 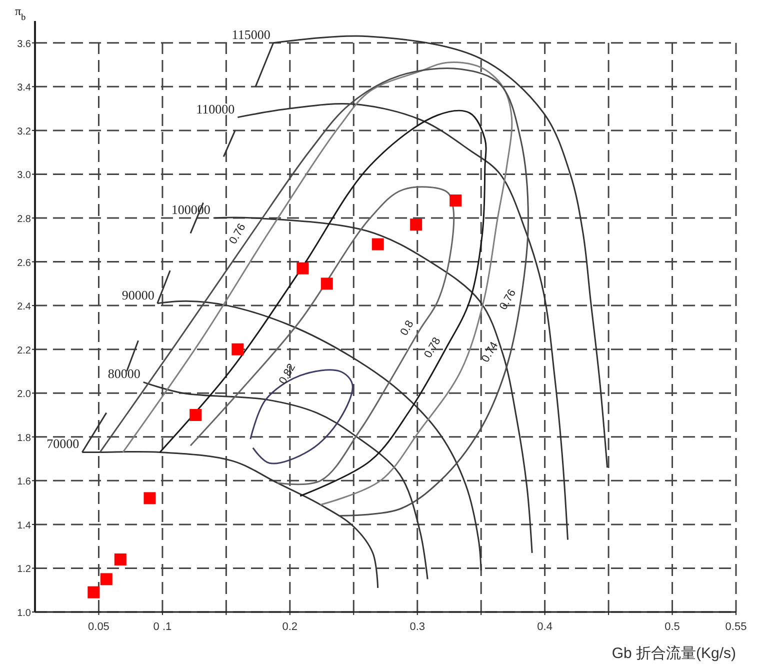 What do you see at coordinates (124, 374) in the screenshot?
I see `series-label: 80000` at bounding box center [124, 374].